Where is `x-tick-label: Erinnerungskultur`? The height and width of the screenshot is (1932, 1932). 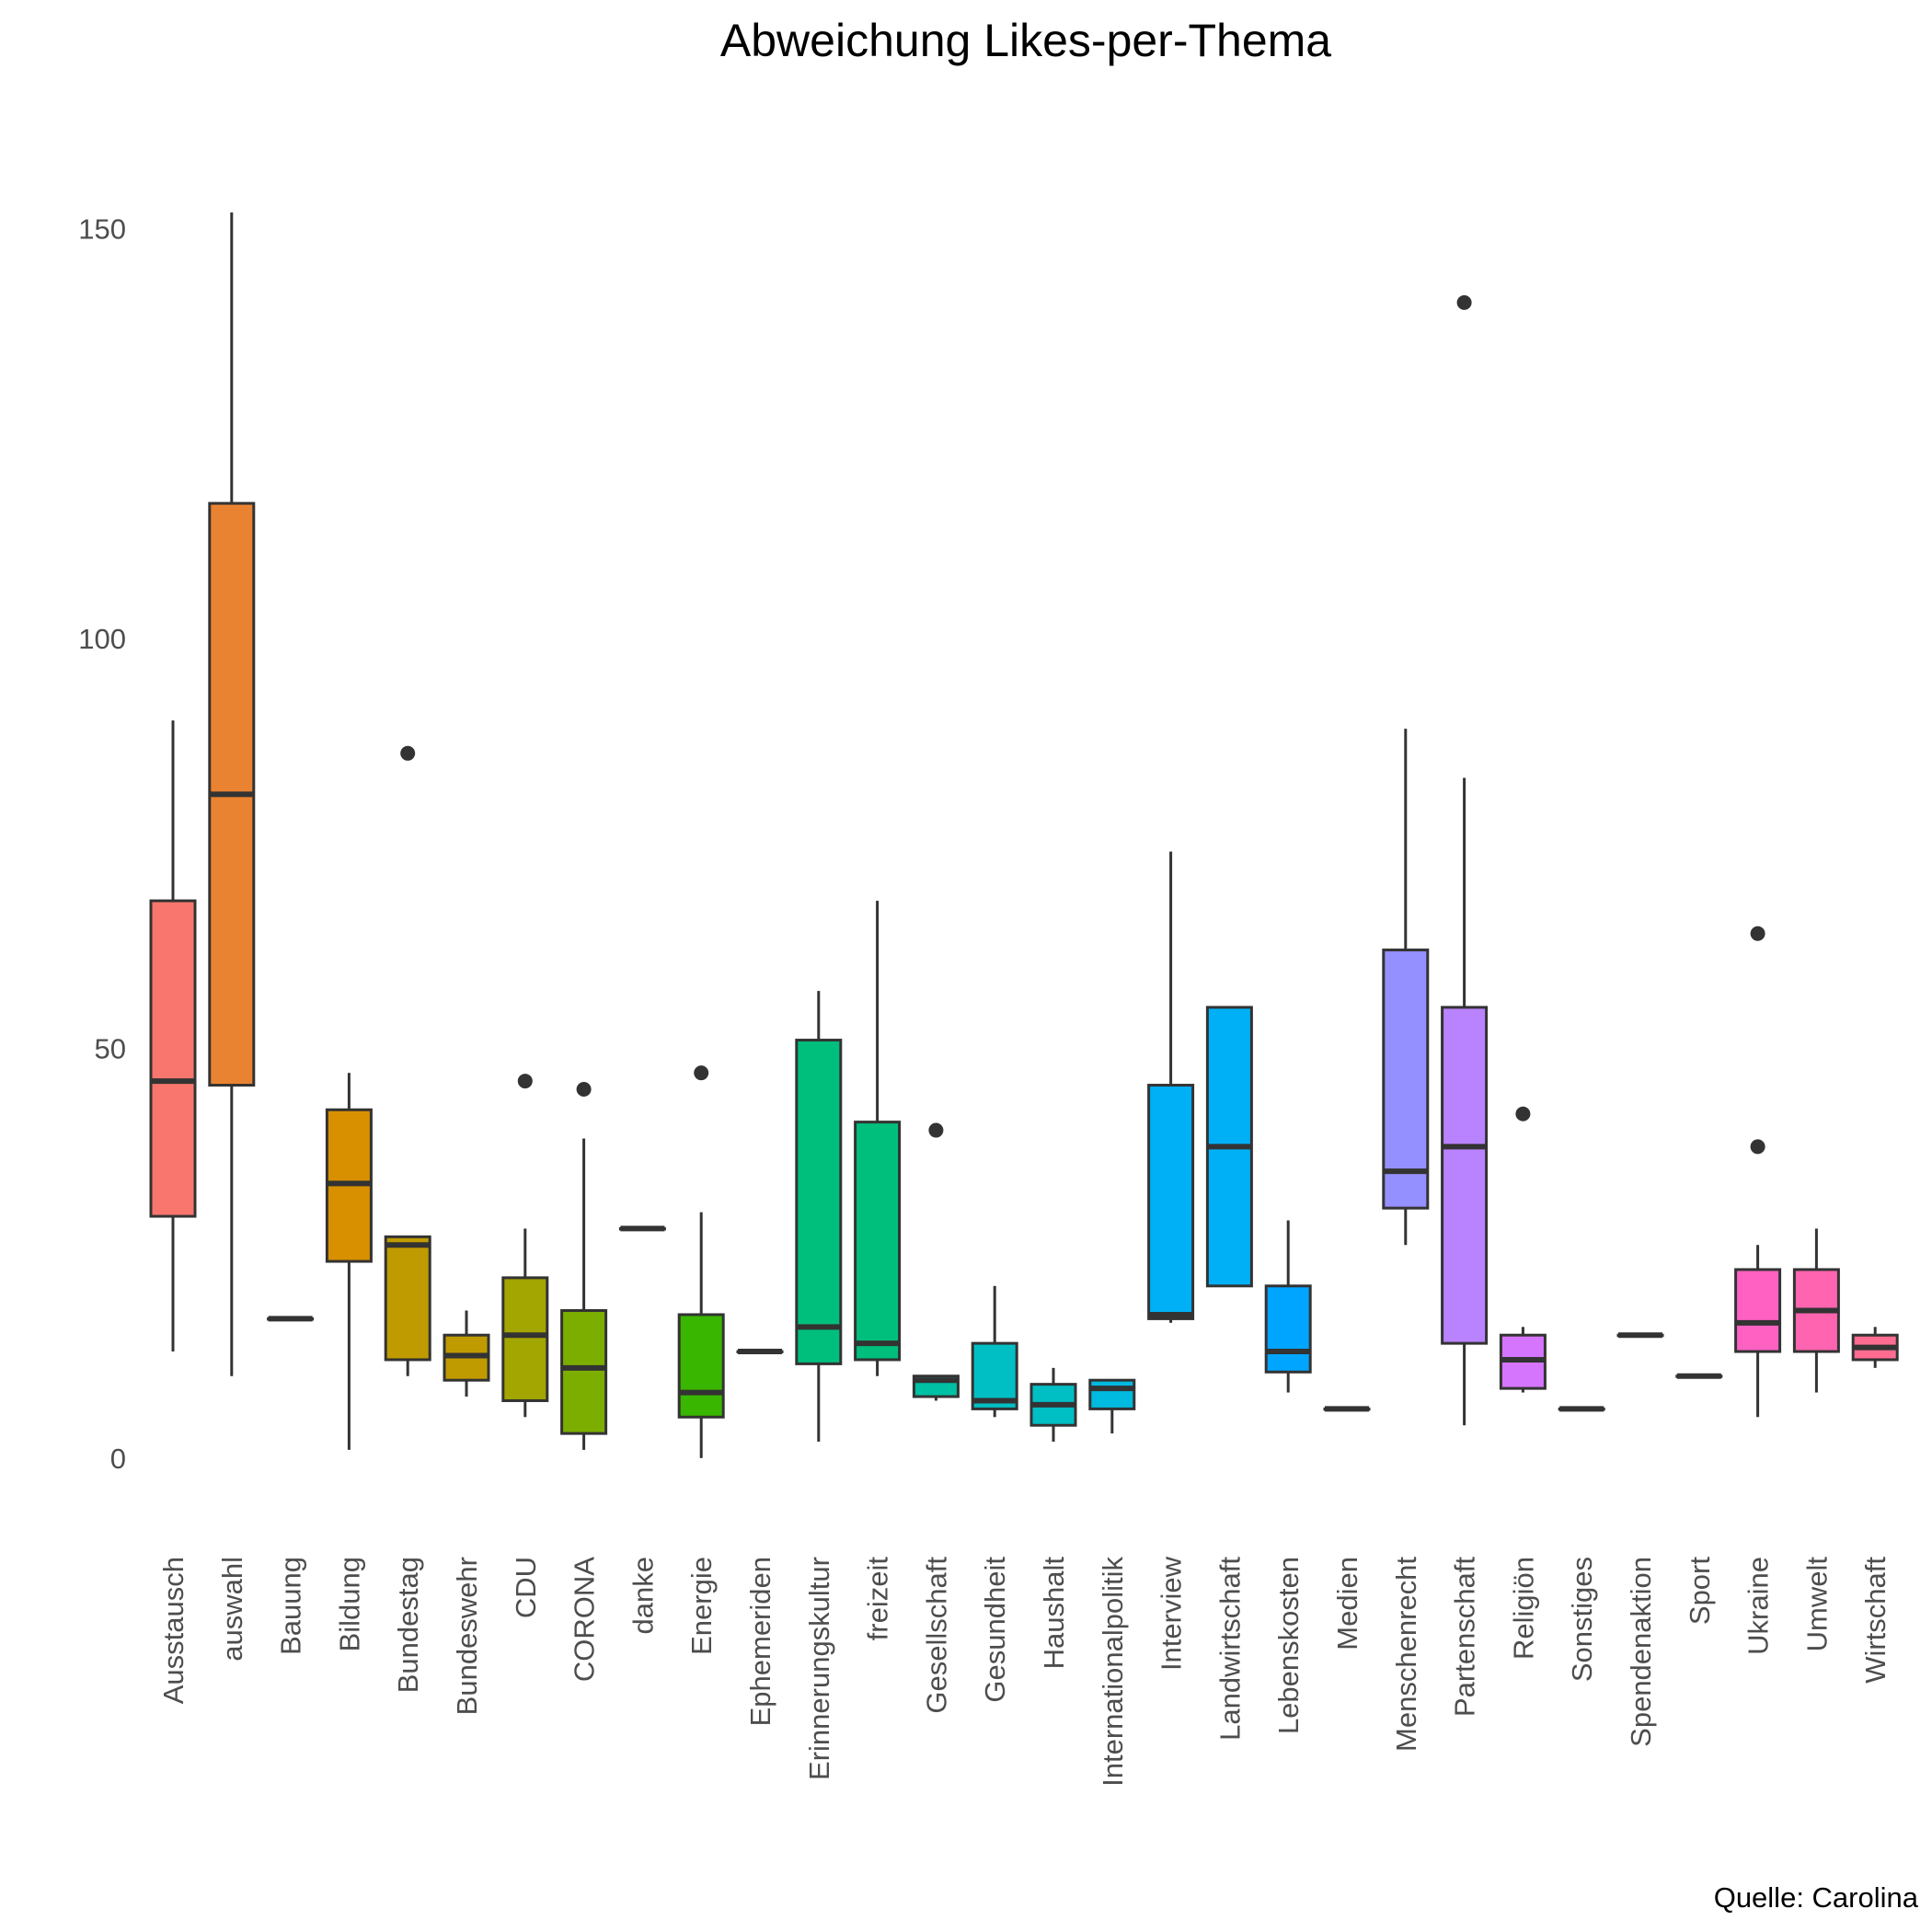 x-tick-label: Erinnerungskultur is located at coordinates (819, 1668).